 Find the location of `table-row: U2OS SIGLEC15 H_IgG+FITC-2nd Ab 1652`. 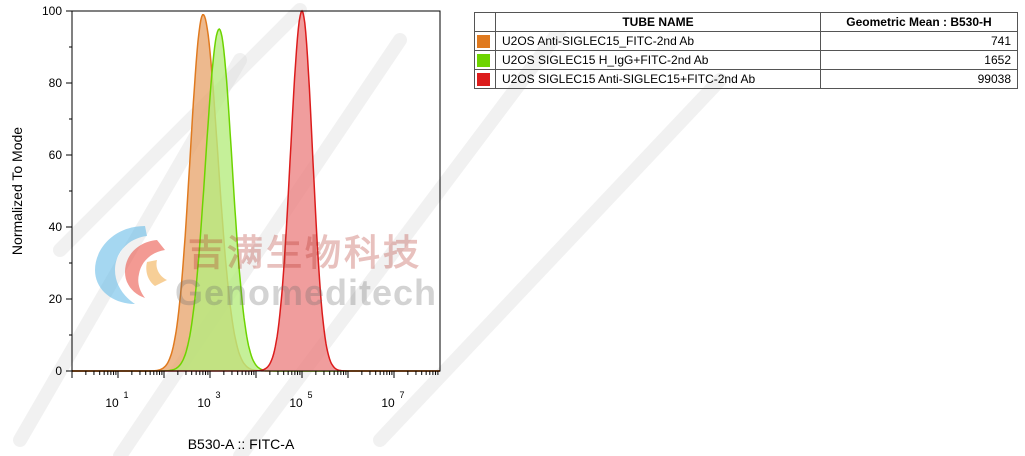

table-row: U2OS SIGLEC15 H_IgG+FITC-2nd Ab 1652 is located at coordinates (746, 60).